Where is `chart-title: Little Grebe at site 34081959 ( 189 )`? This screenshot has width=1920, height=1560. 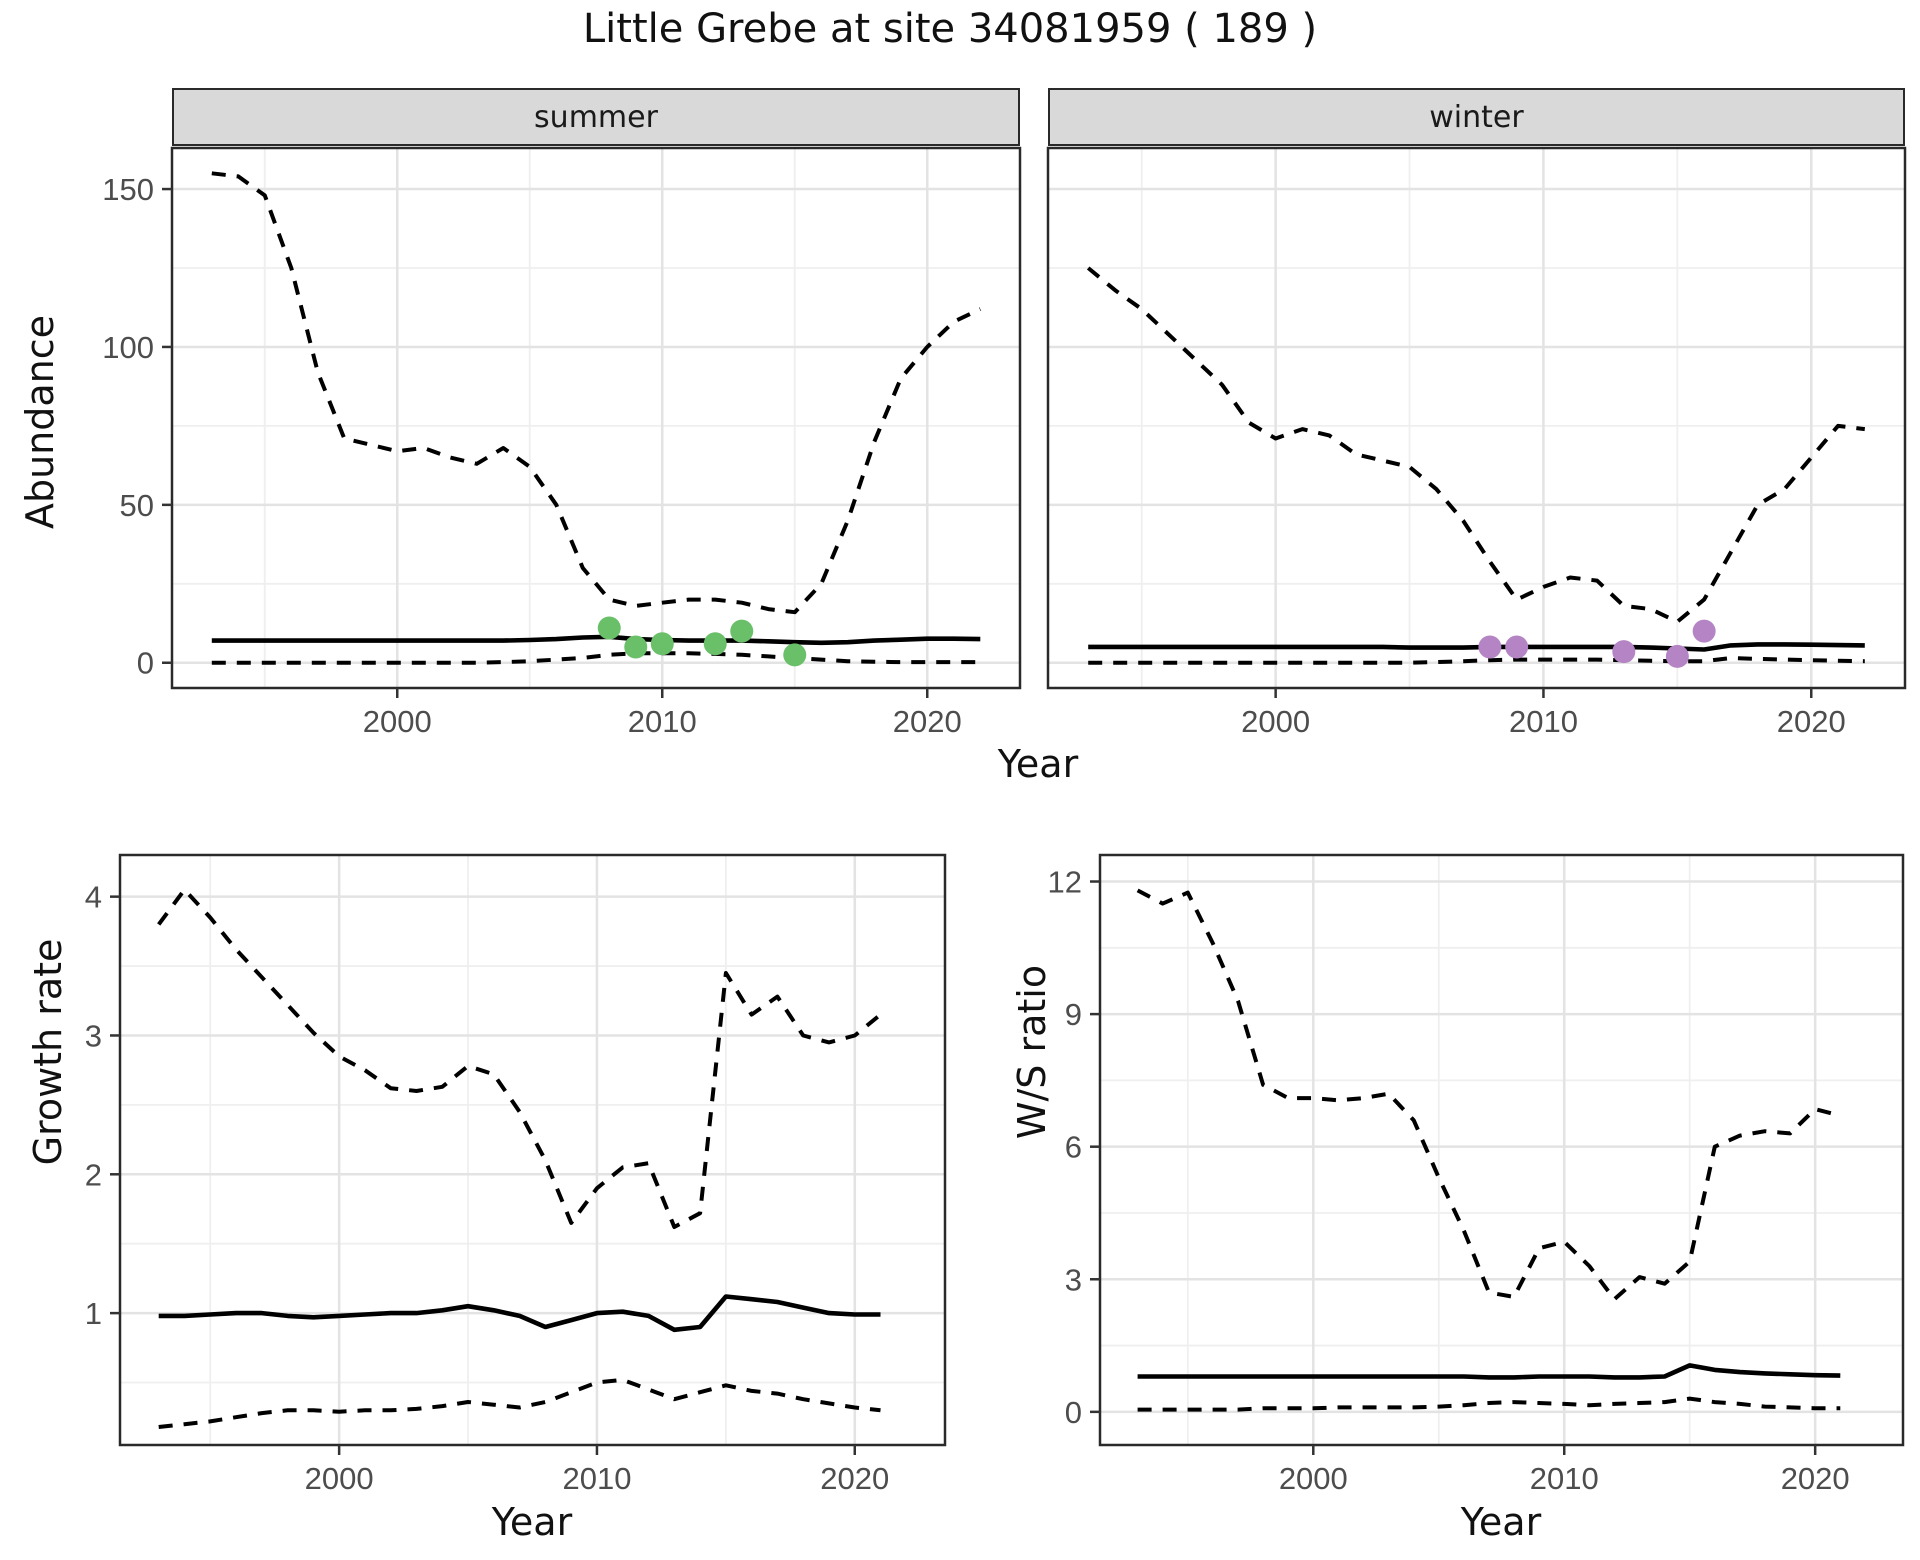 chart-title: Little Grebe at site 34081959 ( 189 ) is located at coordinates (950, 29).